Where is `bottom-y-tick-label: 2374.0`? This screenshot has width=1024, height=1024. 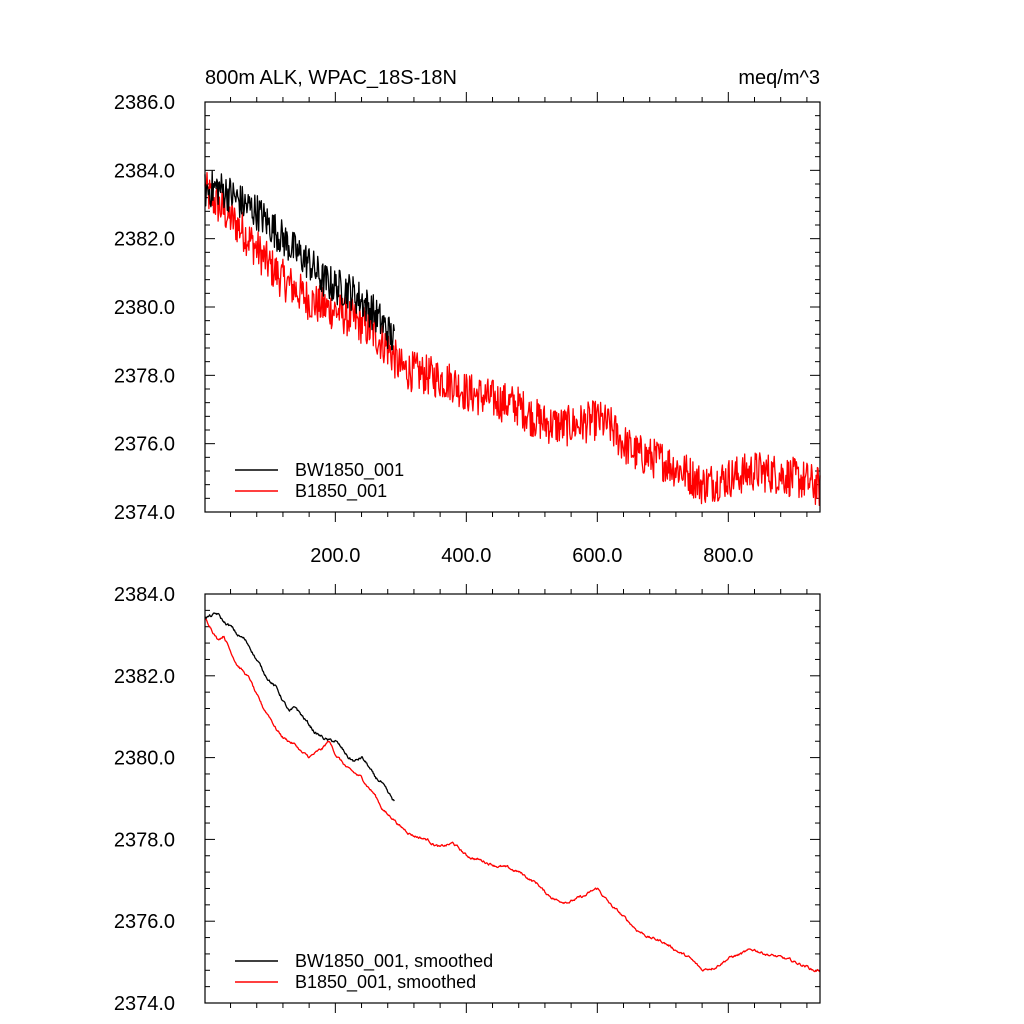
bottom-y-tick-label: 2374.0 is located at coordinates (144, 1004).